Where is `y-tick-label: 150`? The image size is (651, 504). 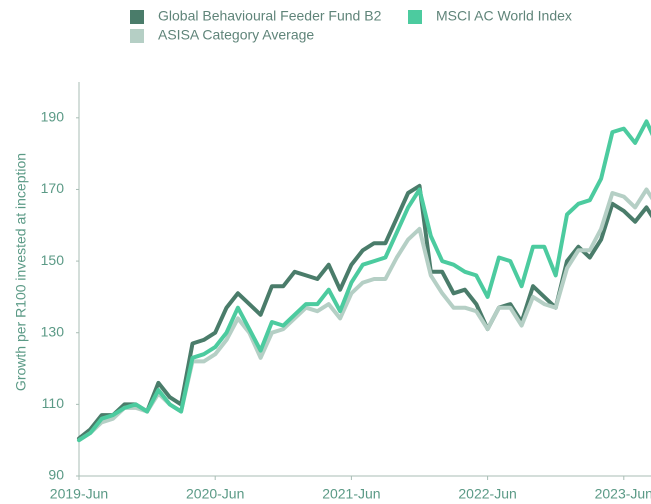 y-tick-label: 150 is located at coordinates (53, 260).